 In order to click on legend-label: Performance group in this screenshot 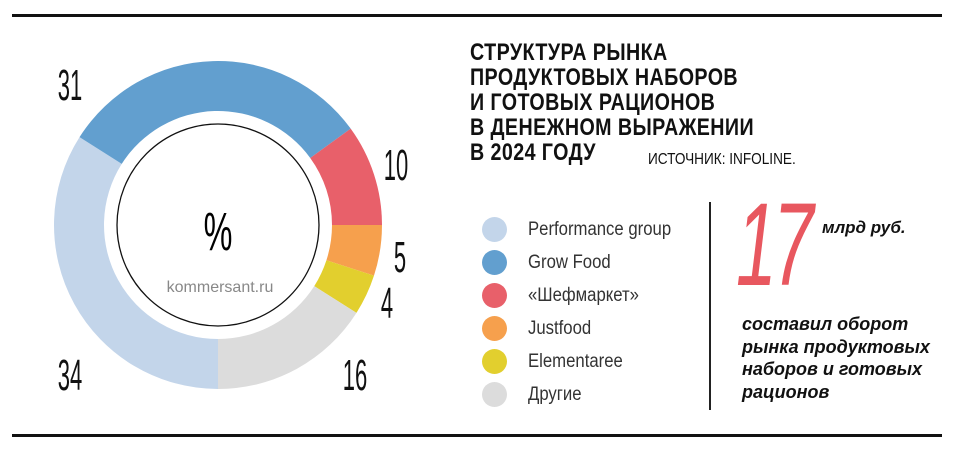, I will do `click(600, 229)`.